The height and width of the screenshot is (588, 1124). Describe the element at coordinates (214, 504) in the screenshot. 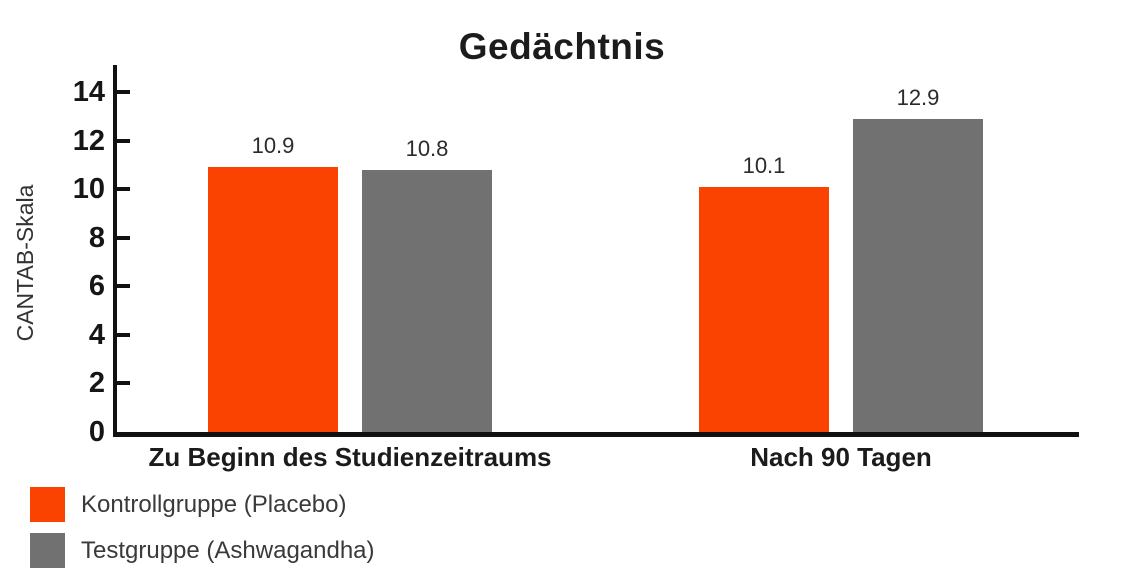

I see `legend-label-kontrollgruppe: Kontrollgruppe (Placebo)` at that location.